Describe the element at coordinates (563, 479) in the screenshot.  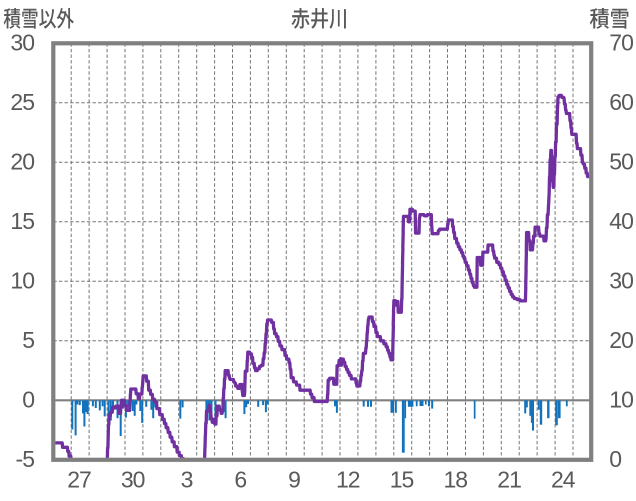
I see `svg-text: 24` at that location.